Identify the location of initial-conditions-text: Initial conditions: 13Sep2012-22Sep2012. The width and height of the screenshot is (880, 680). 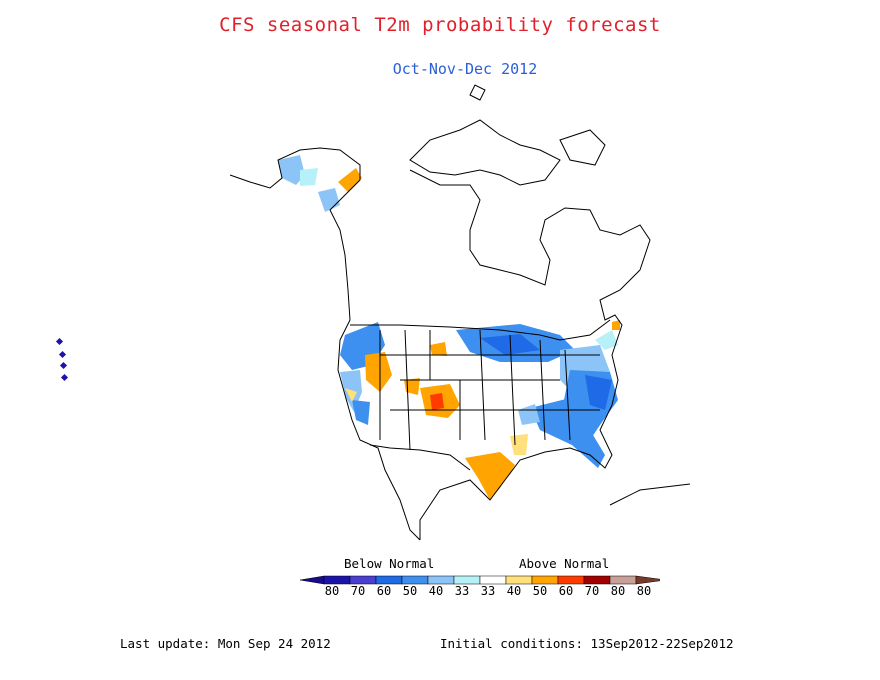
(587, 643).